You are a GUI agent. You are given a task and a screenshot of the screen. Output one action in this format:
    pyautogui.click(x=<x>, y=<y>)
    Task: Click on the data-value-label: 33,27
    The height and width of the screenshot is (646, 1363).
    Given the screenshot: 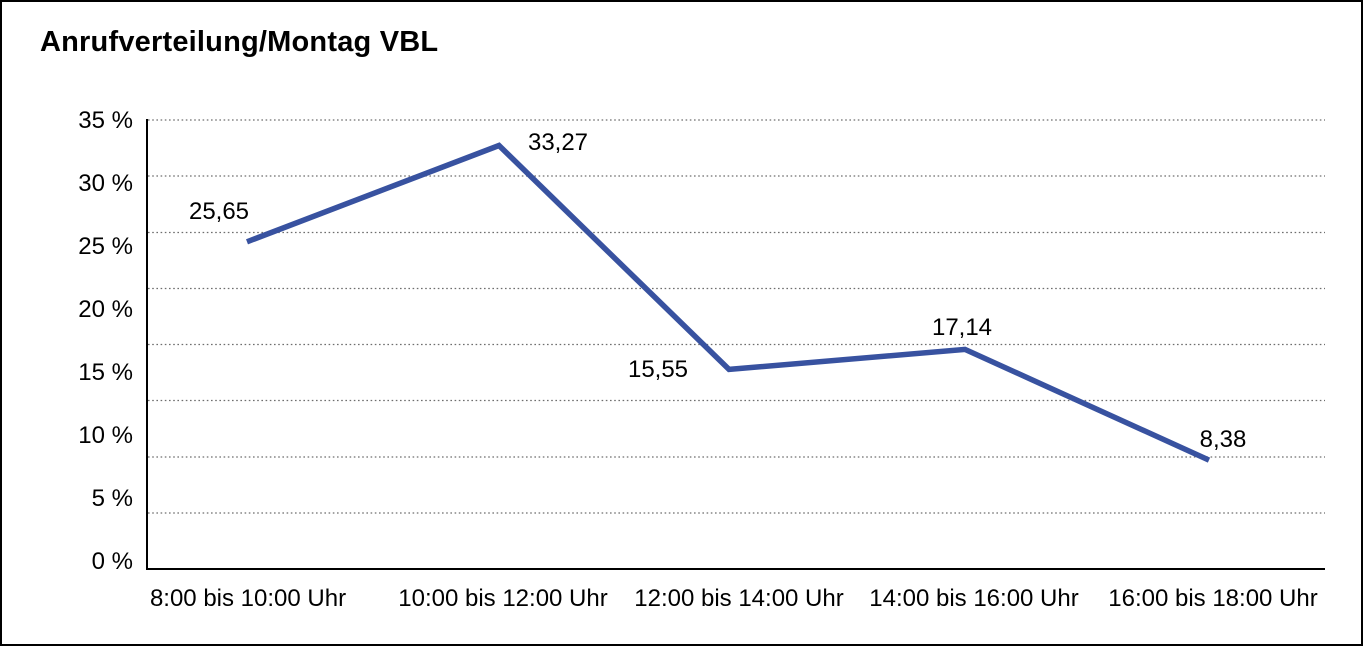 What is the action you would take?
    pyautogui.click(x=558, y=142)
    